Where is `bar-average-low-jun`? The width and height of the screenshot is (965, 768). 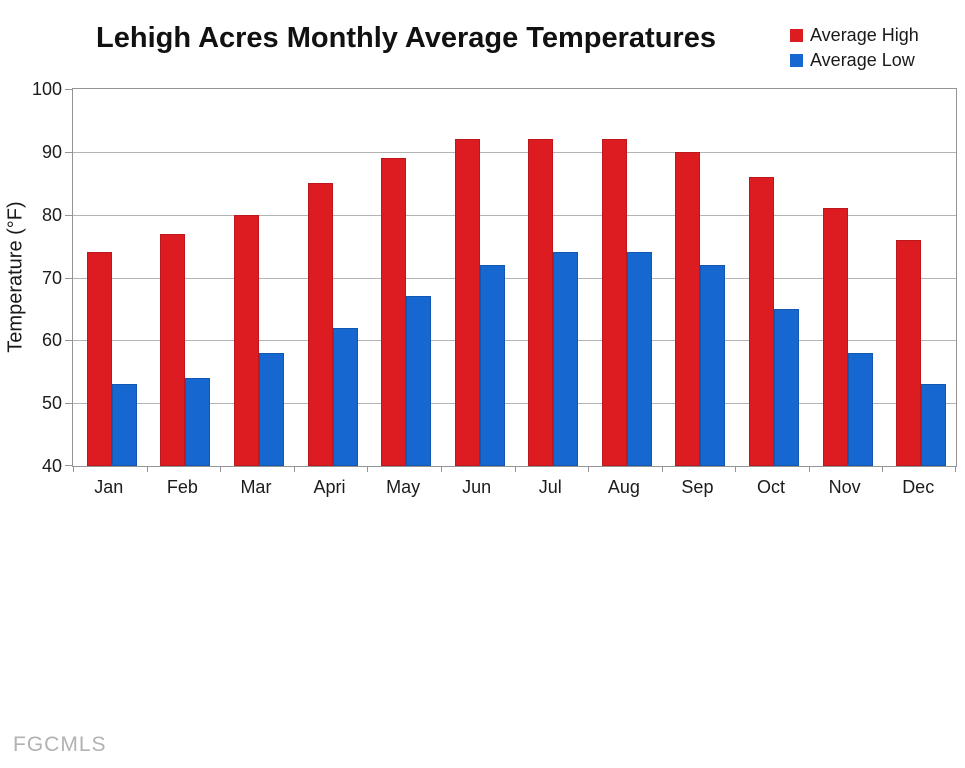 bar-average-low-jun is located at coordinates (492, 365).